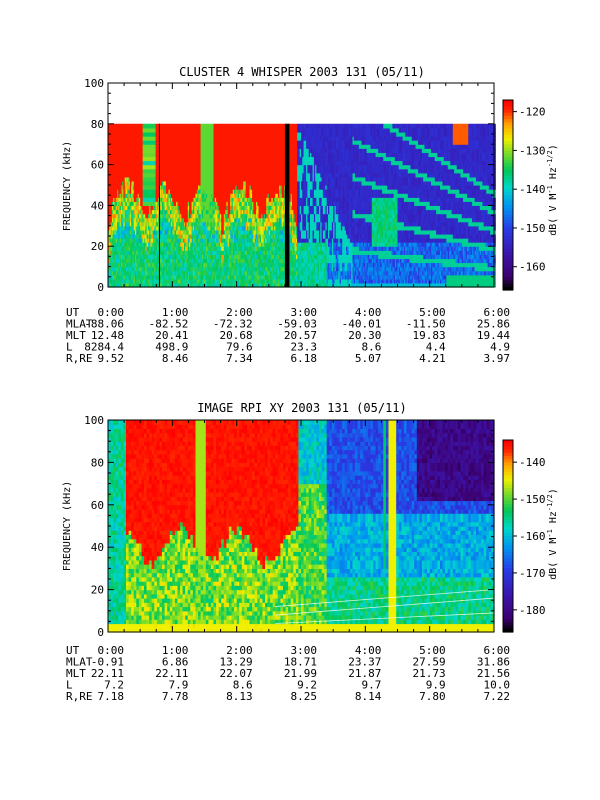 This screenshot has height=800, width=600. What do you see at coordinates (175, 358) in the screenshot?
I see `table-cell: 8.46` at bounding box center [175, 358].